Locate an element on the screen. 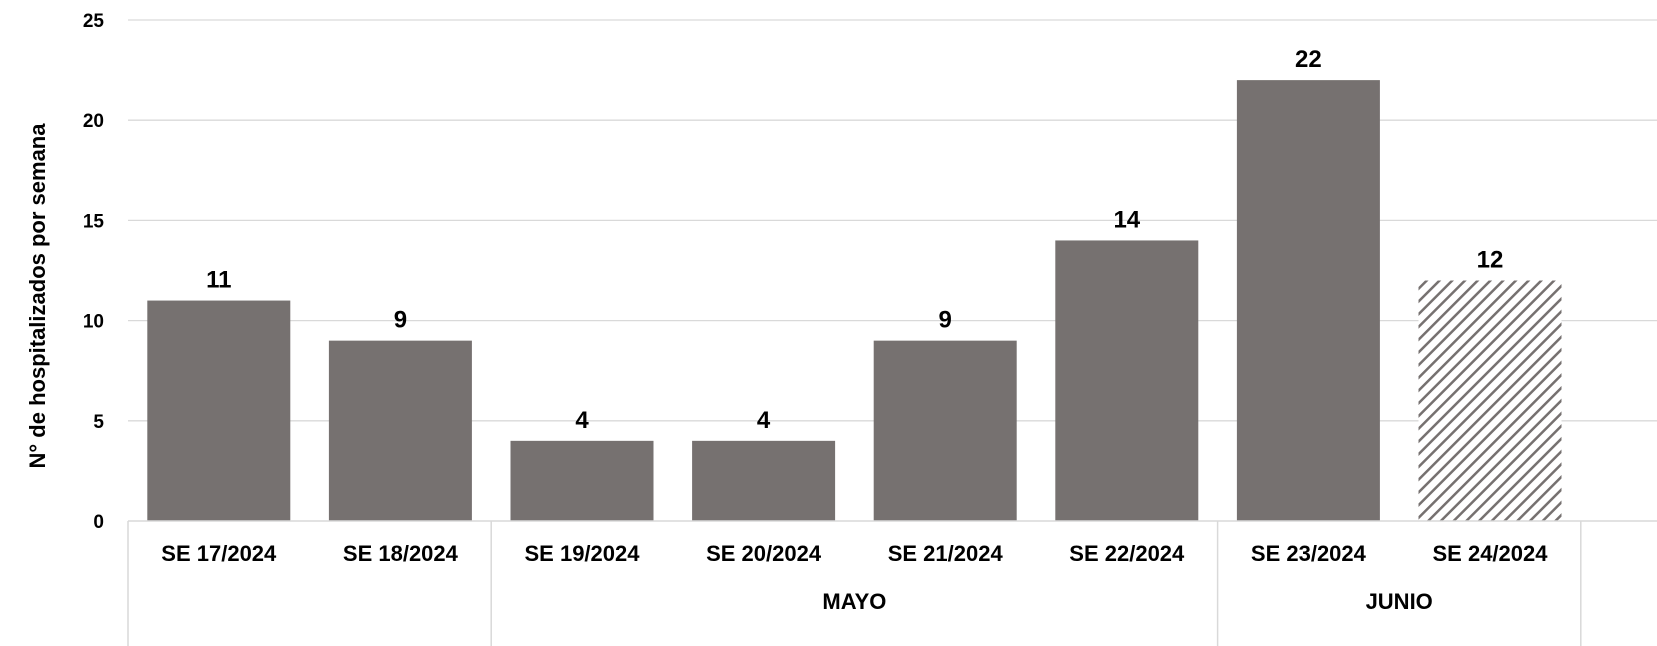  y-tick-label: 5 is located at coordinates (98, 422).